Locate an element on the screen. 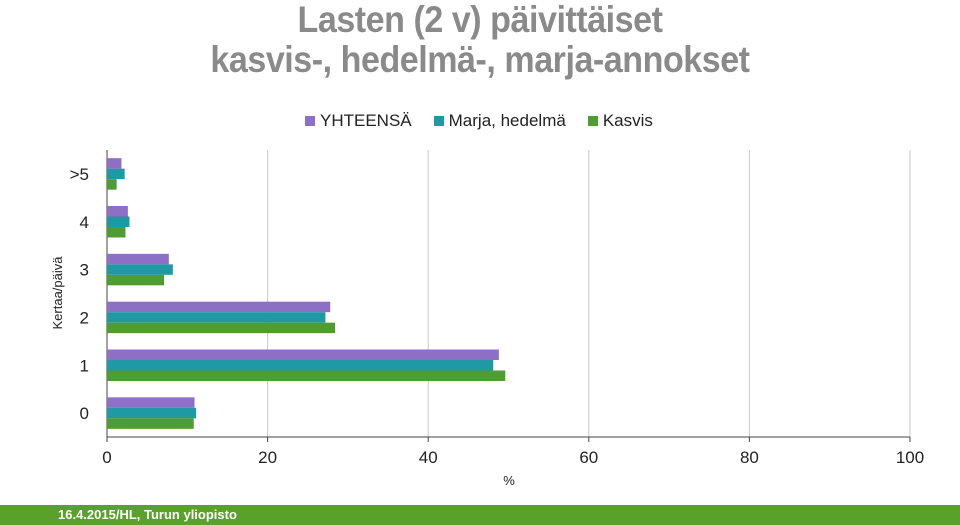 This screenshot has width=960, height=525. footer-text: 16.4.2015/HL, Turun yliopisto is located at coordinates (147, 514).